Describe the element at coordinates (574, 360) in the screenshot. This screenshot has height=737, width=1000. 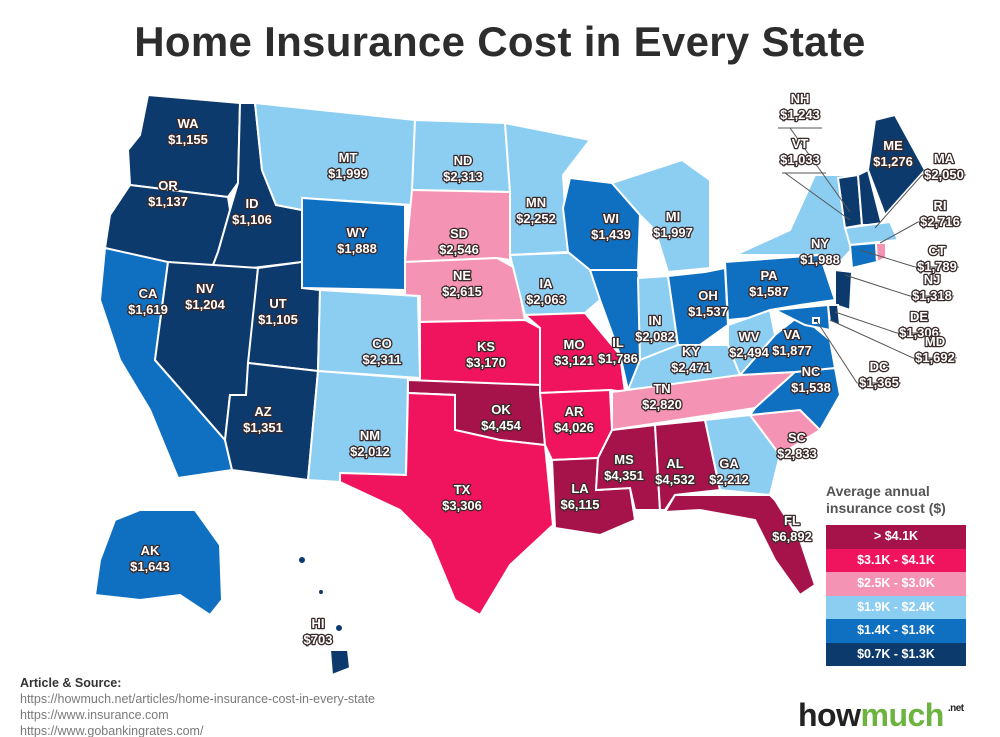
I see `state-value-MO: $3,121` at that location.